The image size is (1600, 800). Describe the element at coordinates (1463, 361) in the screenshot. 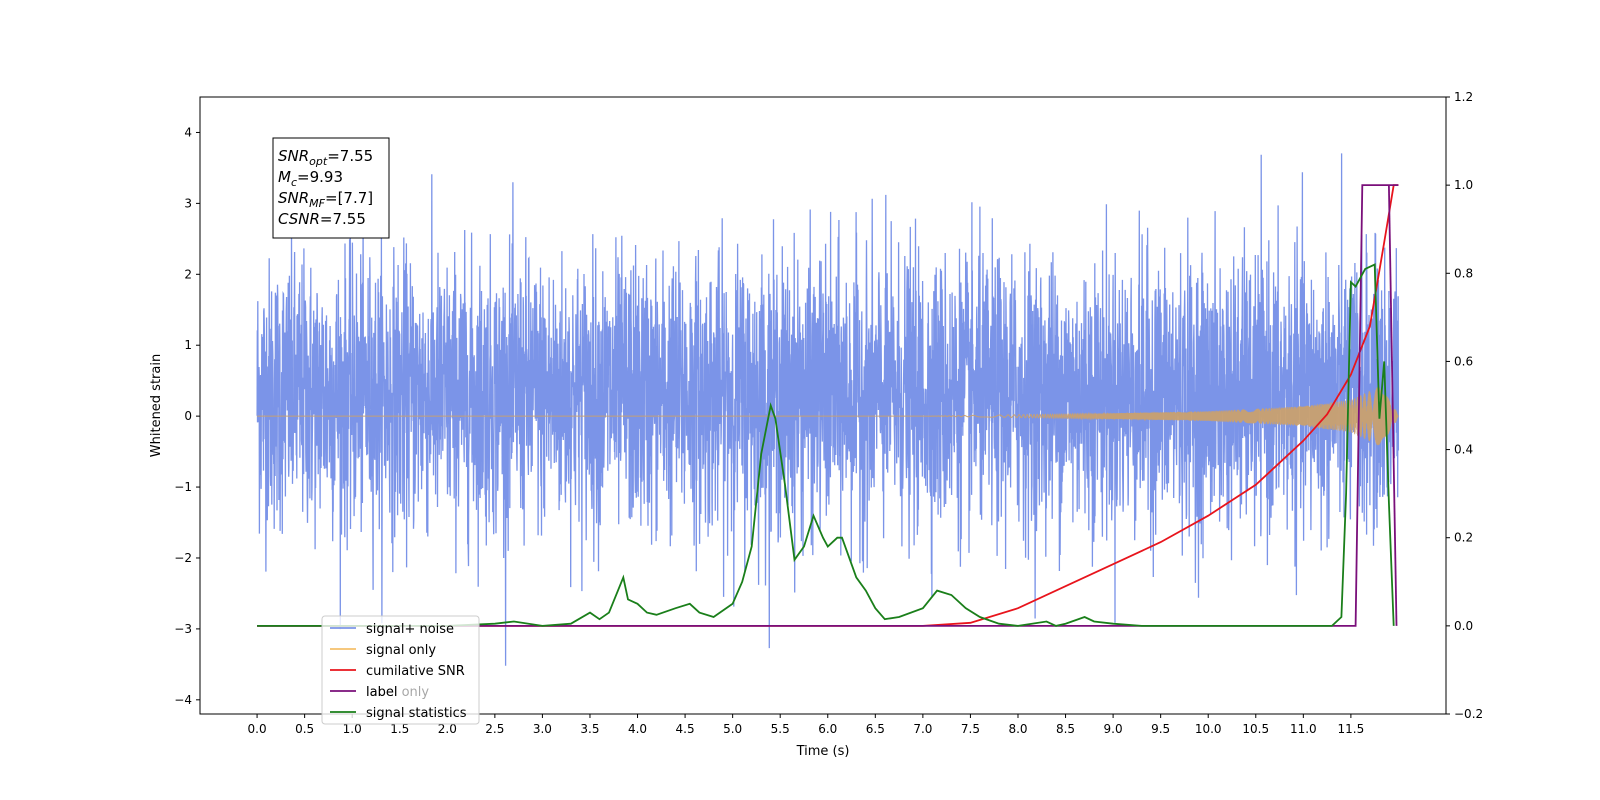

I see `y2-tick-label: 0.6` at that location.